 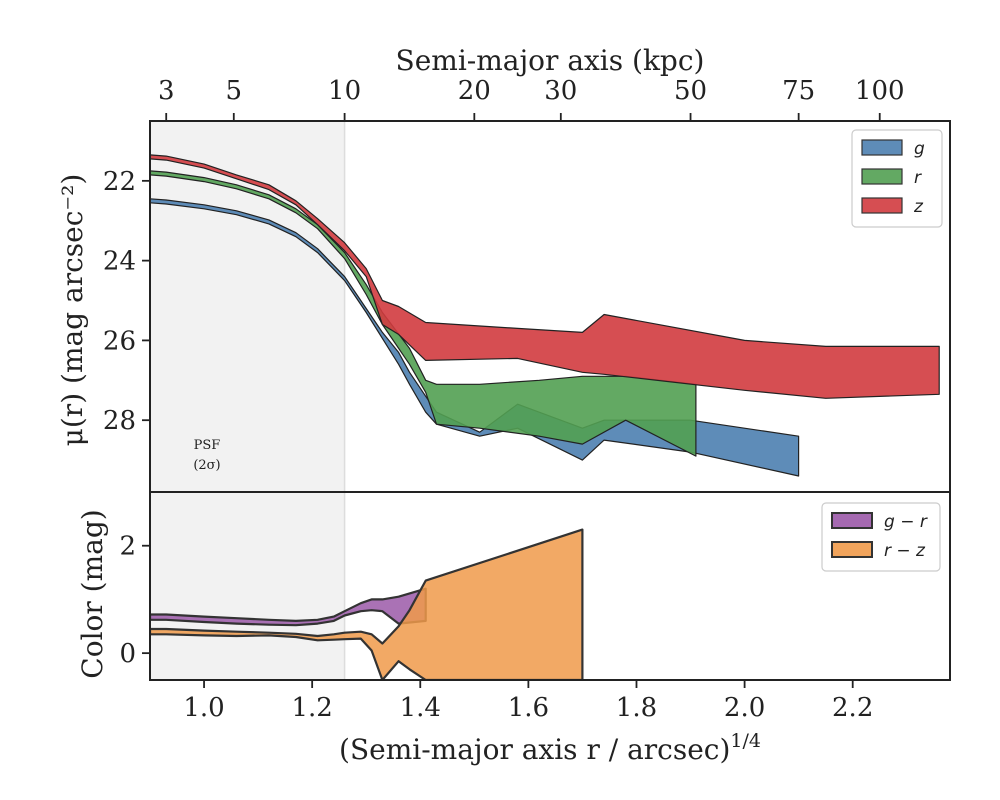 I want to click on x-tick-label-1.2: 1.2, so click(x=311, y=708).